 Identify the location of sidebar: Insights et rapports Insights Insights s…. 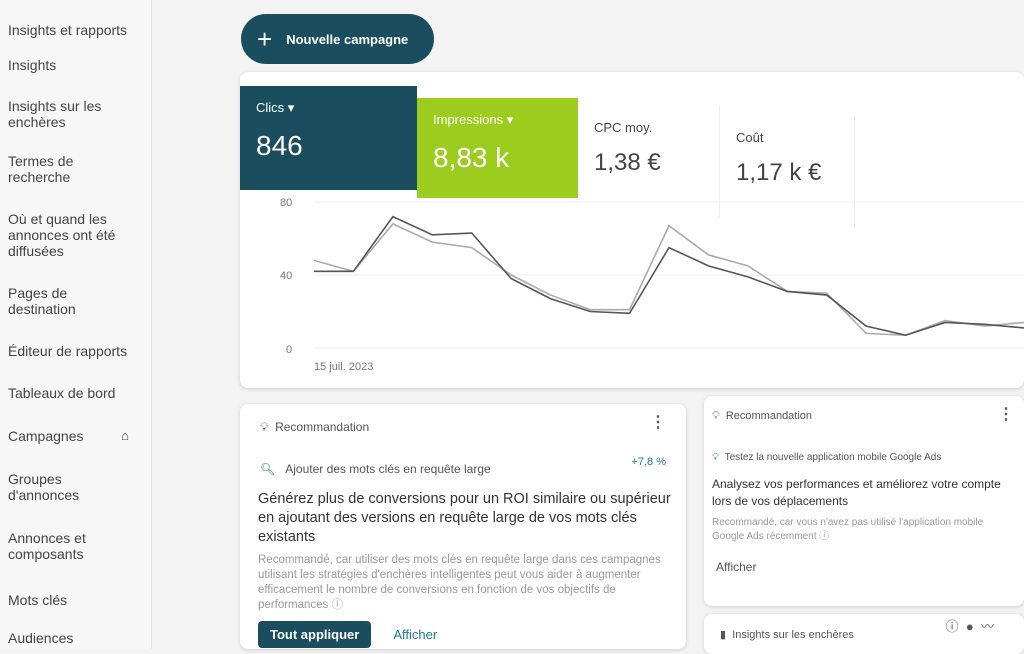
(76, 324).